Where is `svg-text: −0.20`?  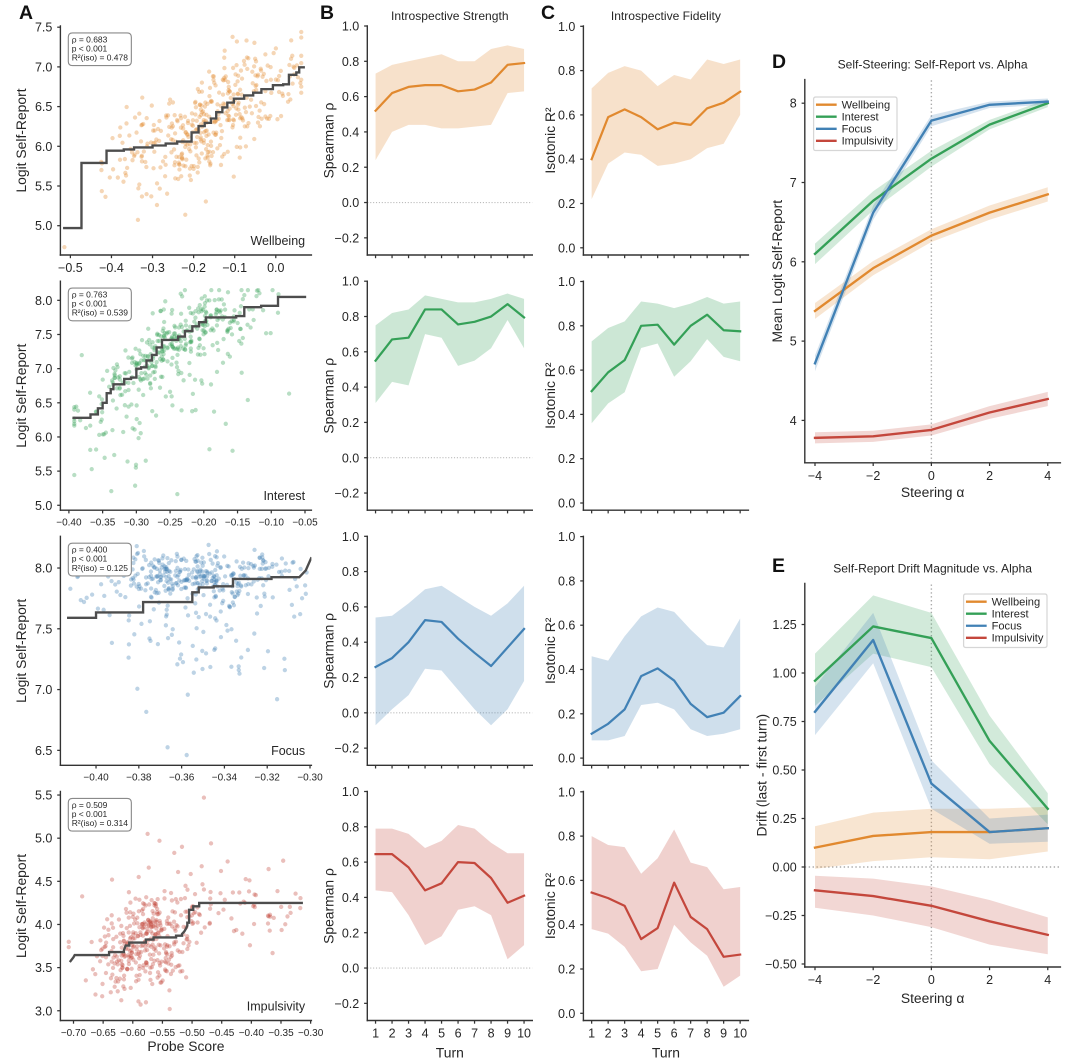 svg-text: −0.20 is located at coordinates (204, 523).